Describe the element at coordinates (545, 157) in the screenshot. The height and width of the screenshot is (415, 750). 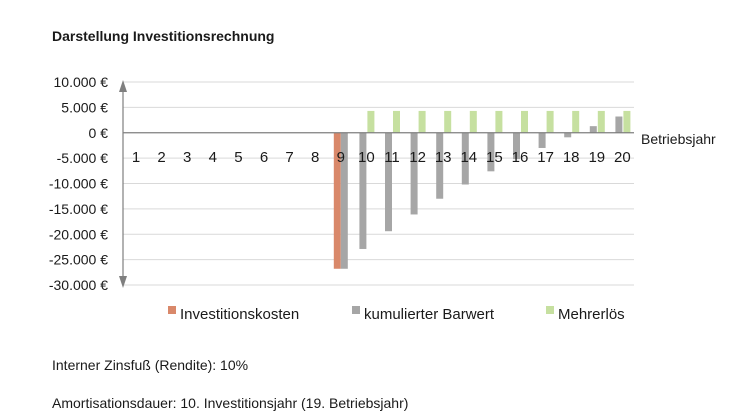
I see `x-tick-label: 17` at that location.